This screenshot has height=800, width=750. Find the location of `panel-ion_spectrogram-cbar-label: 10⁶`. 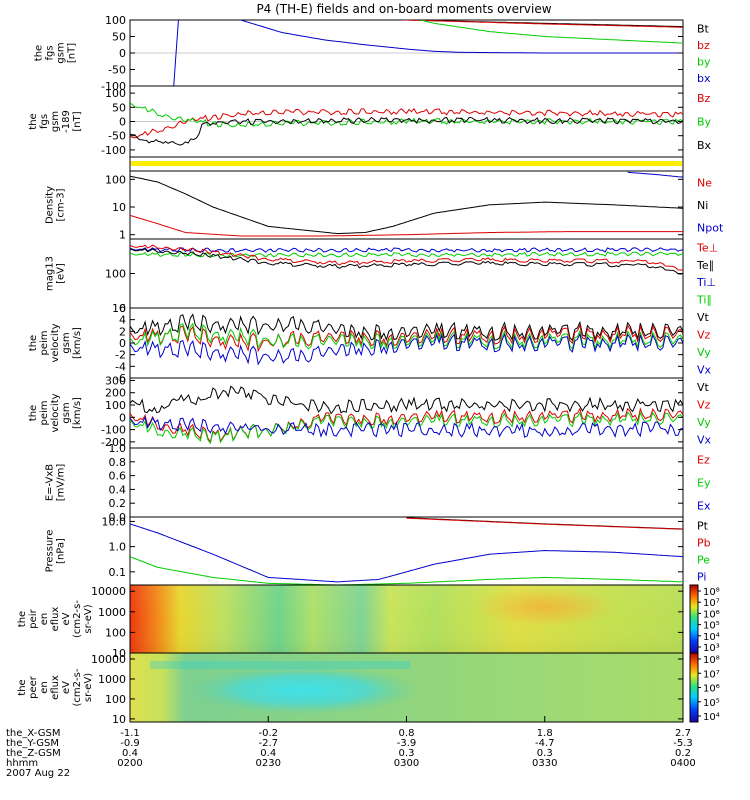

panel-ion_spectrogram-cbar-label: 10⁶ is located at coordinates (711, 614).